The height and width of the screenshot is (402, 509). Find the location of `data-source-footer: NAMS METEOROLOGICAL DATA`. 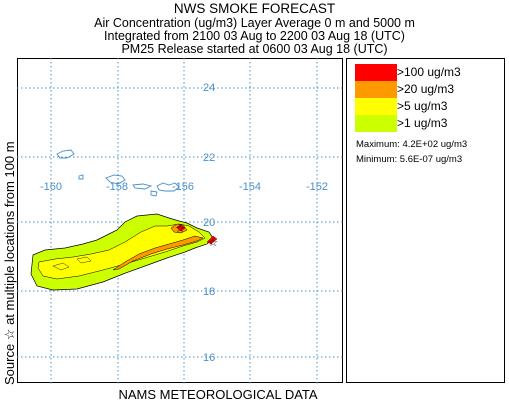

data-source-footer: NAMS METEOROLOGICAL DATA is located at coordinates (218, 394).